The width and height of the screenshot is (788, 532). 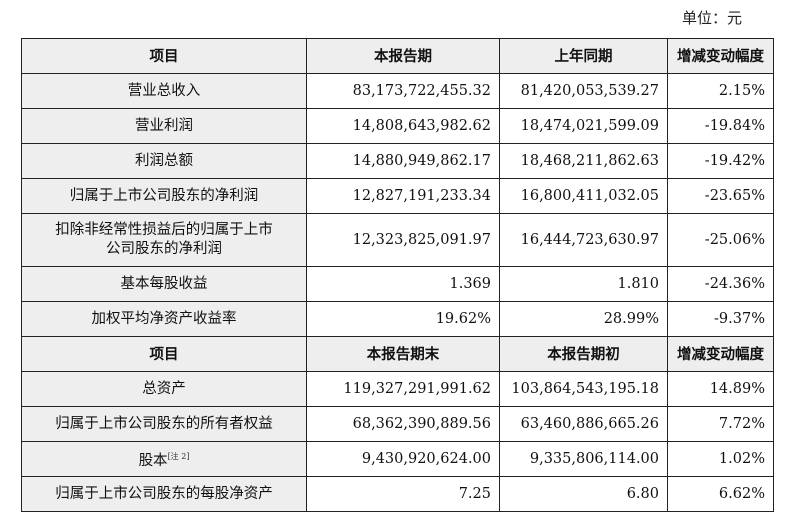 I want to click on row-label-line2: 公司股东的净利润, so click(x=164, y=249).